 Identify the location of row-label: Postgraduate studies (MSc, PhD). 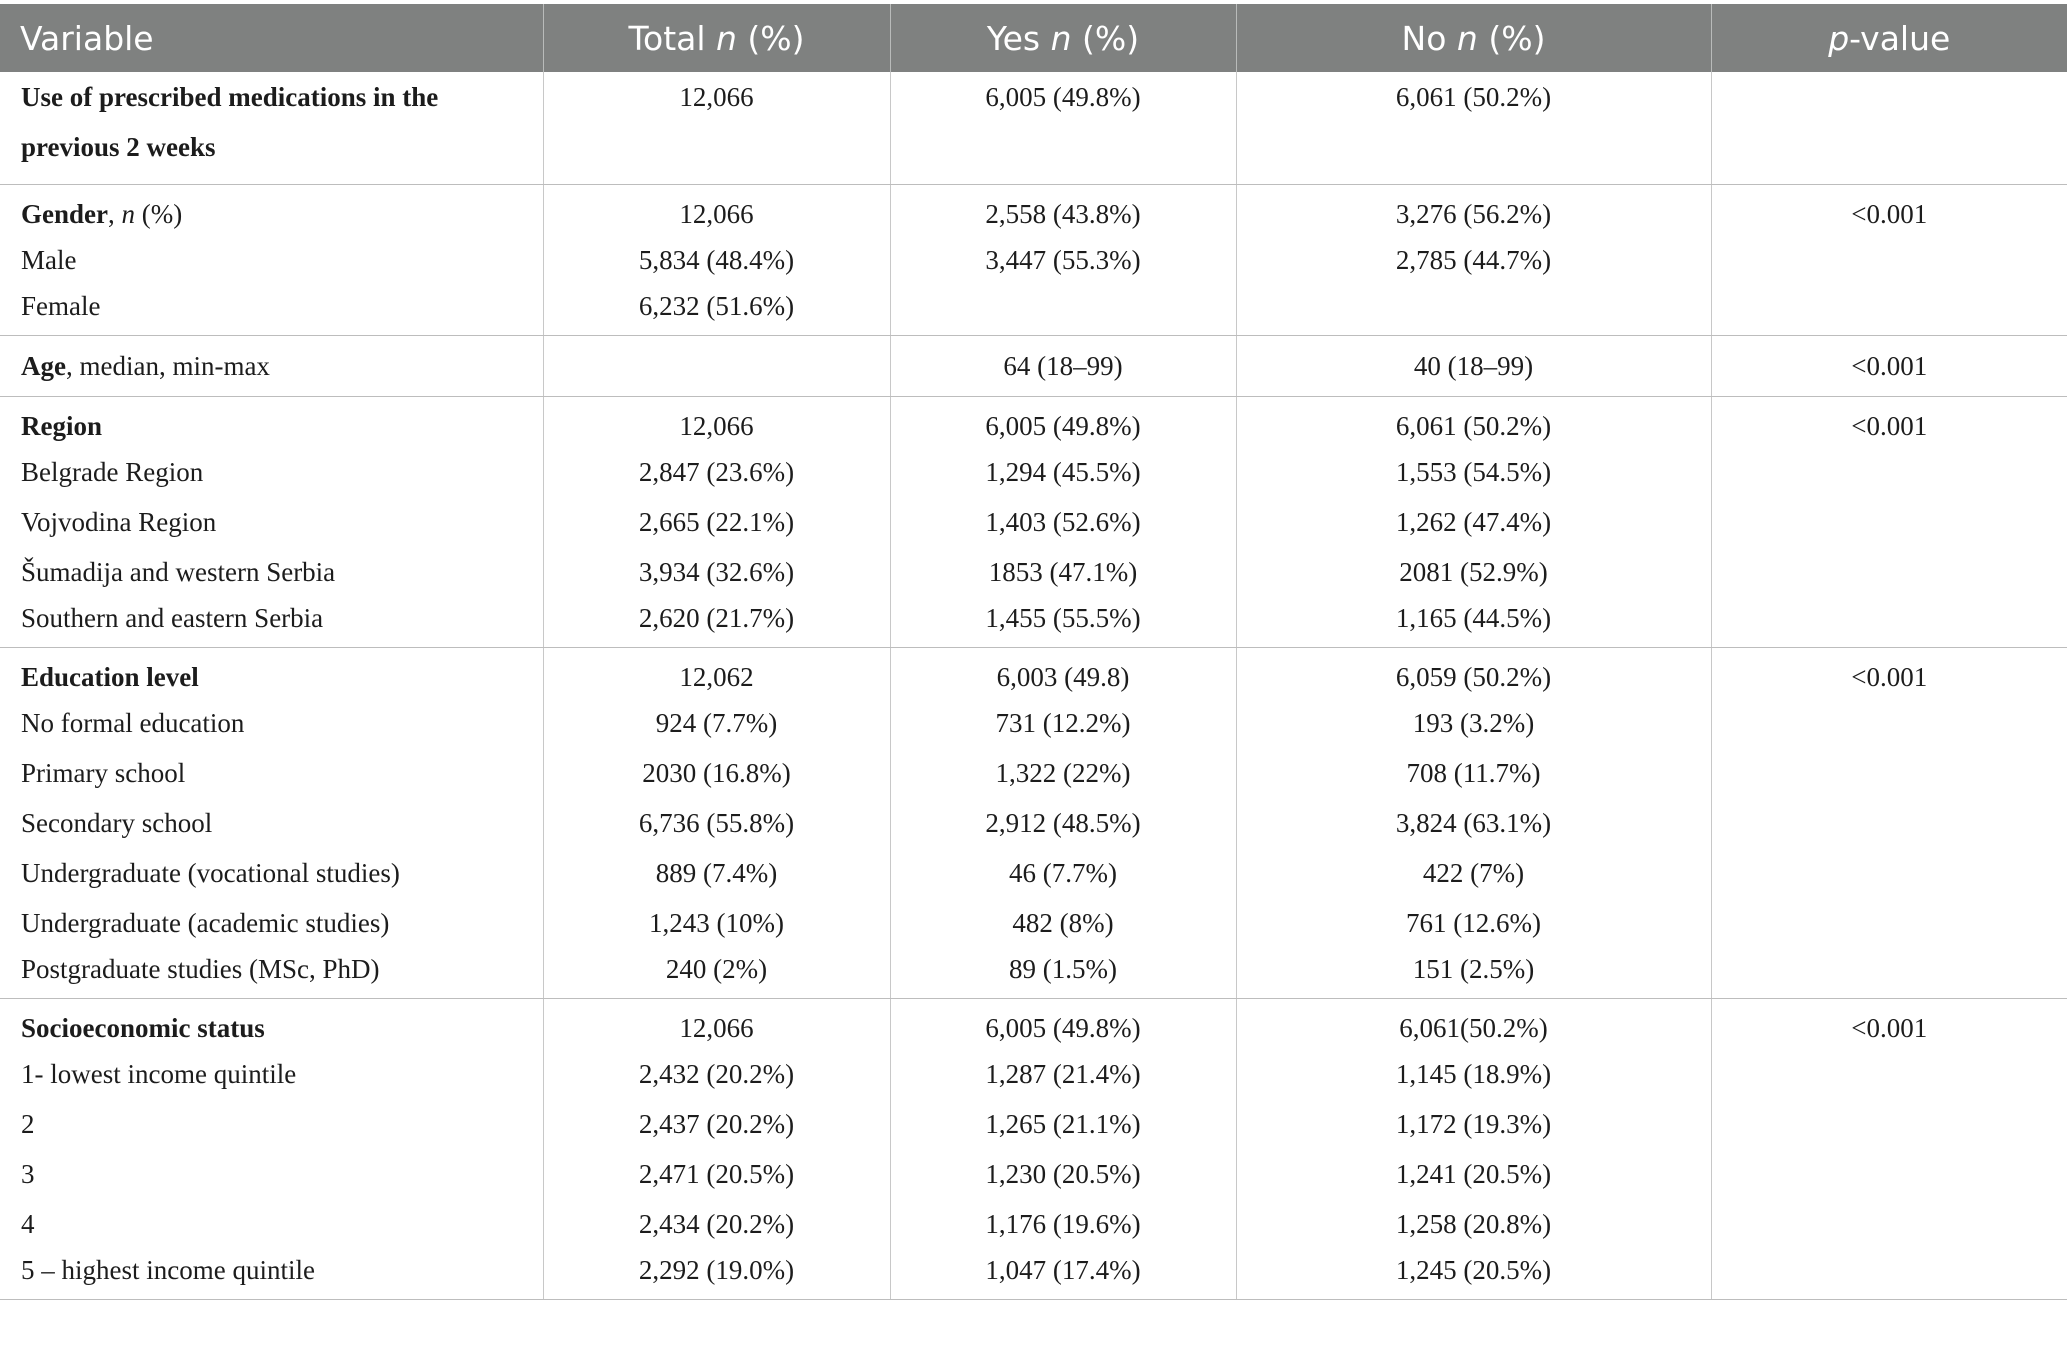
(271, 973).